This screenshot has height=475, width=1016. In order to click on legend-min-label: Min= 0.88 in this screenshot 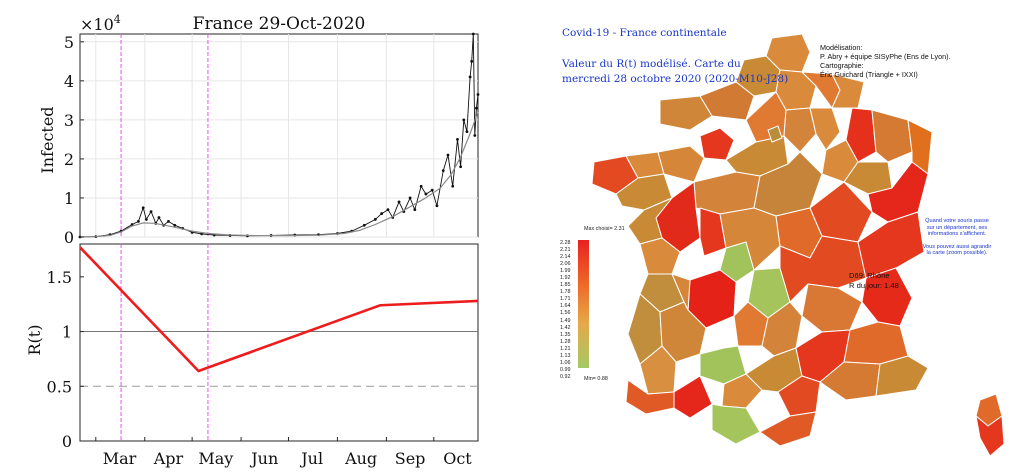, I will do `click(596, 379)`.